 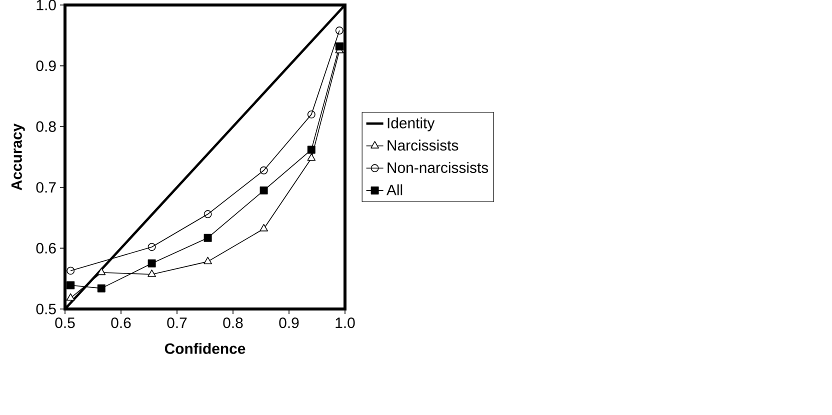 What do you see at coordinates (394, 190) in the screenshot?
I see `legend-label: All` at bounding box center [394, 190].